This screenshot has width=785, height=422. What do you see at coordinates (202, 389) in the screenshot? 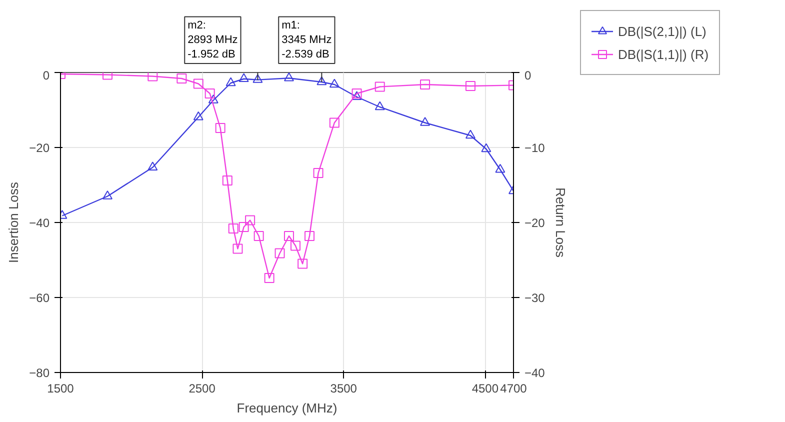
I see `x-tick-label: 2500` at bounding box center [202, 389].